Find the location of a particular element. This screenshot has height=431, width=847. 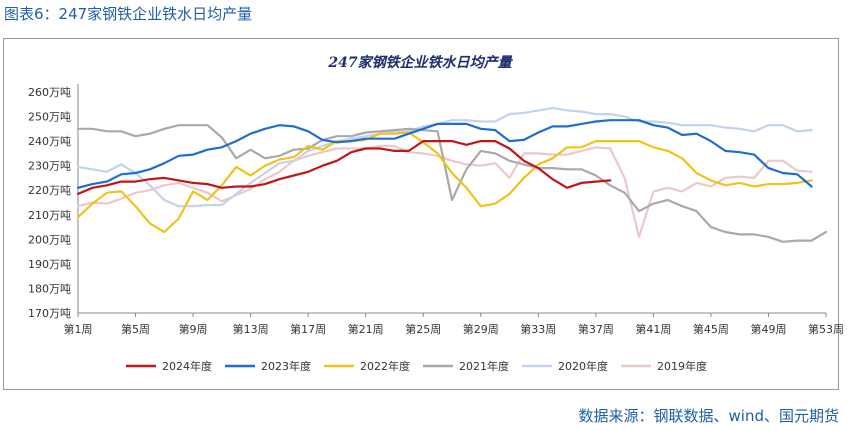

x-tick-label: 第53周 is located at coordinates (826, 329).